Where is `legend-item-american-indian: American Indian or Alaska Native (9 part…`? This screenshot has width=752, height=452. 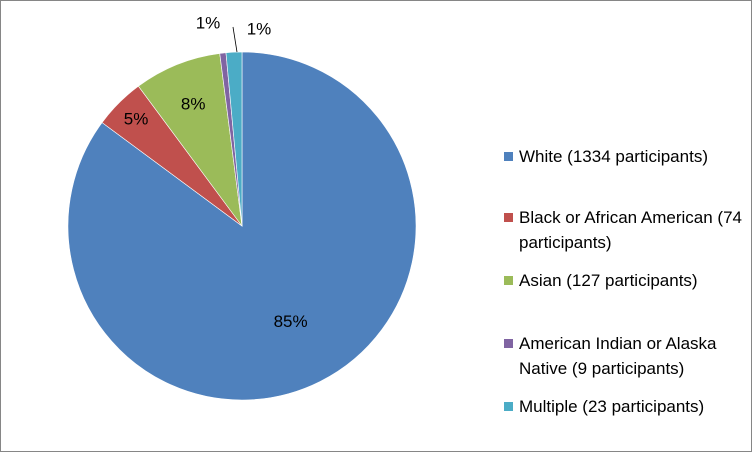
legend-item-american-indian: American Indian or Alaska Native (9 part… is located at coordinates (621, 356).